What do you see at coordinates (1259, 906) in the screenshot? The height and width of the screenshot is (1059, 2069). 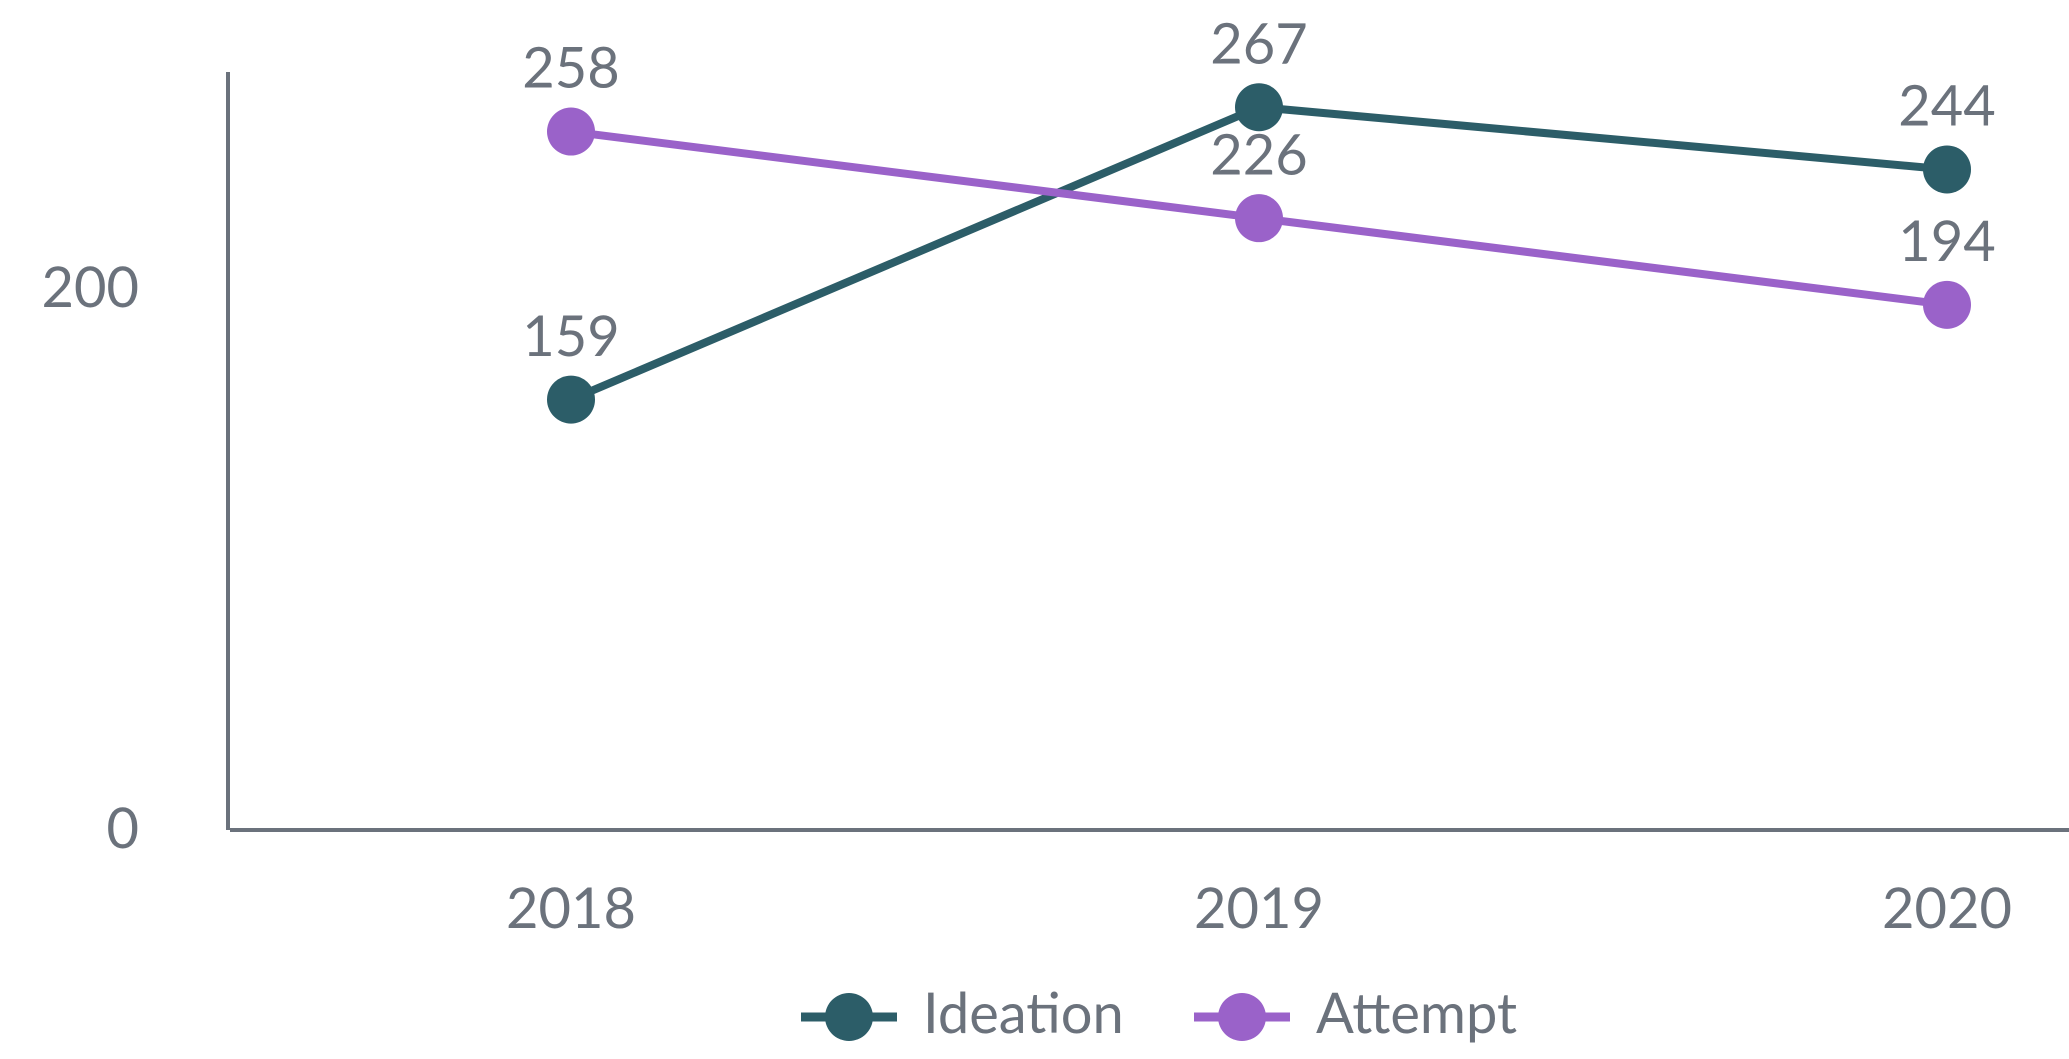 I see `x-tick-label: 2019` at bounding box center [1259, 906].